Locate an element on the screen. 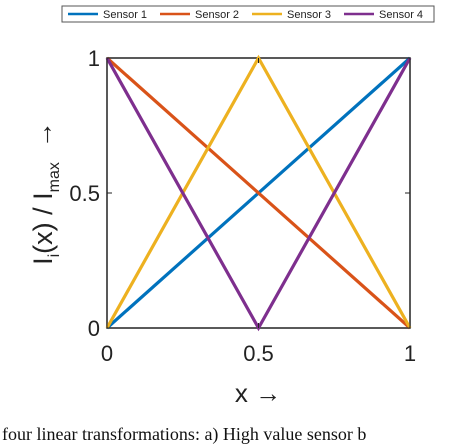  y-label-mid: (x) / I is located at coordinates (43, 223).